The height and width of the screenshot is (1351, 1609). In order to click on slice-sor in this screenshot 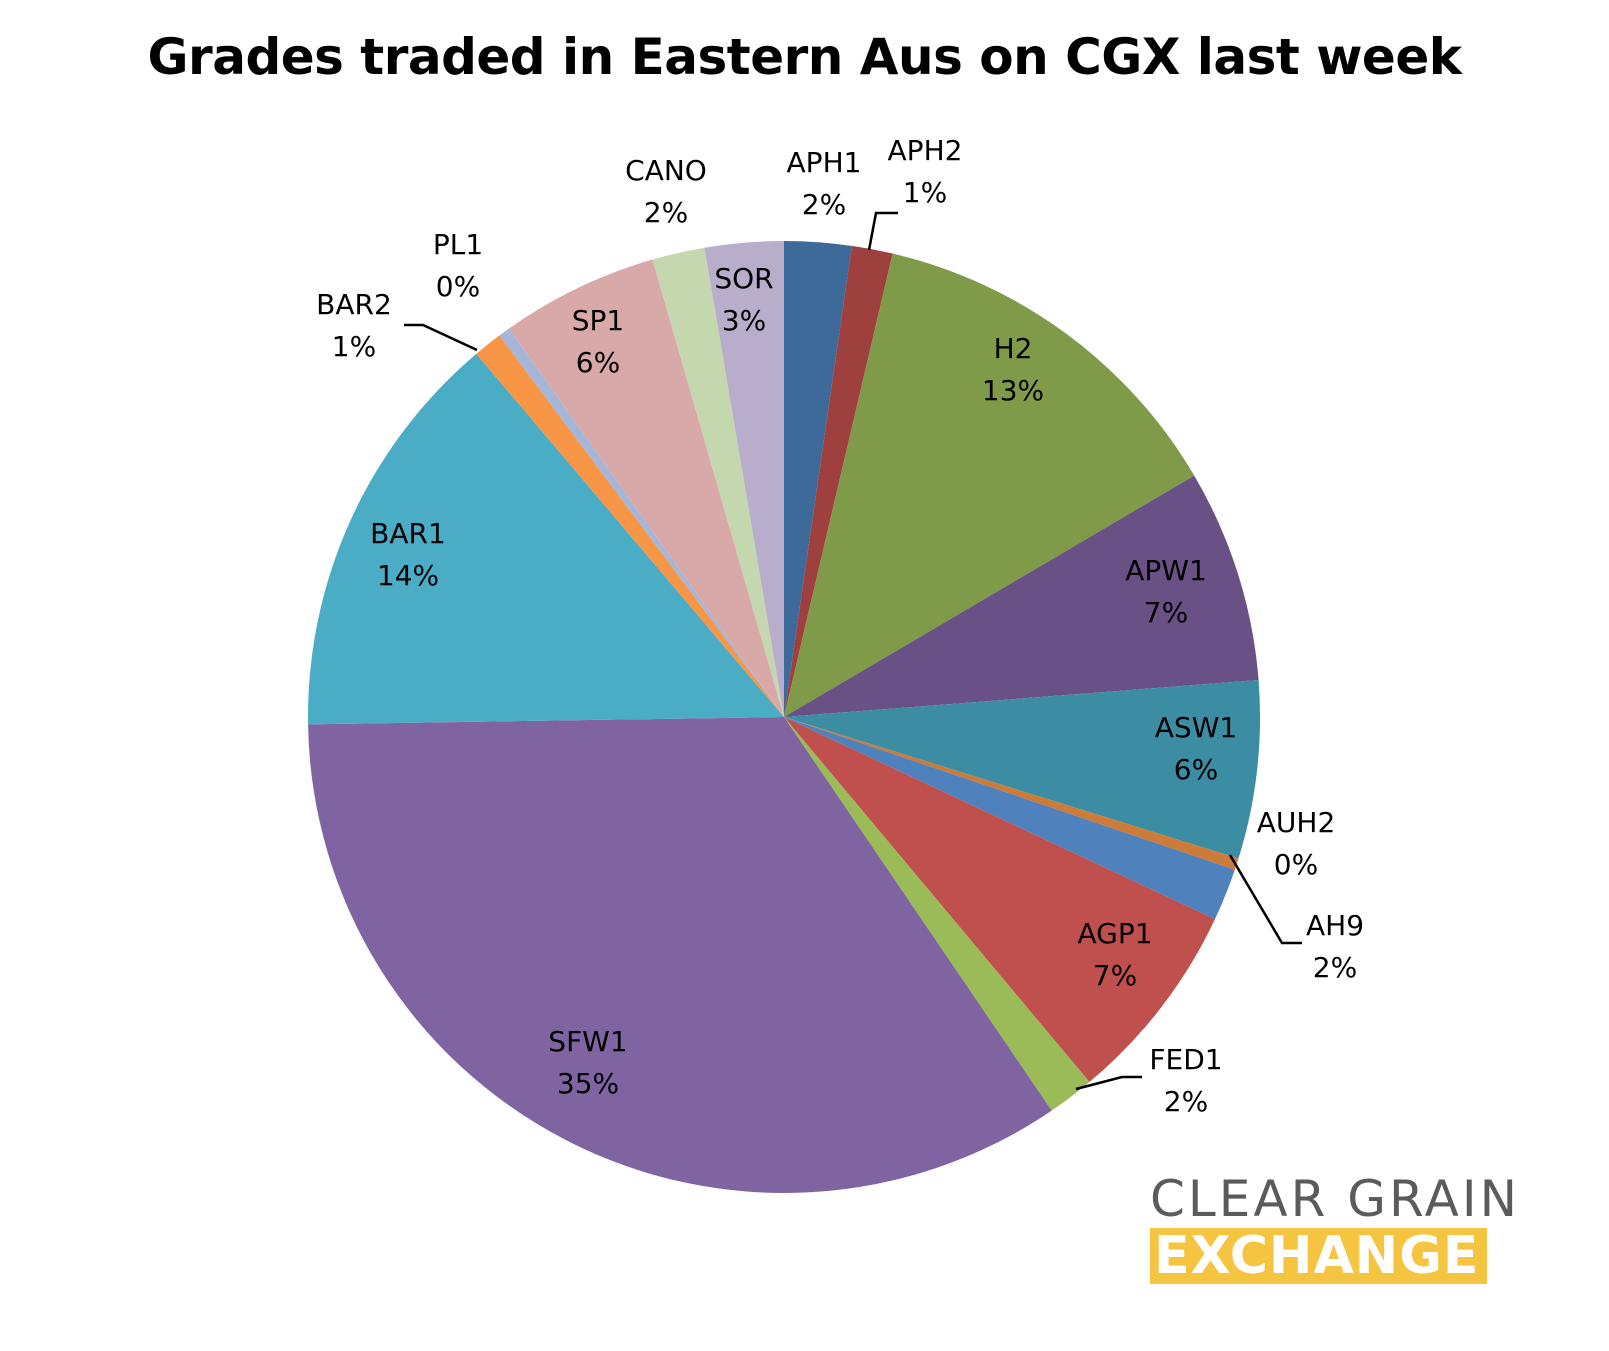, I will do `click(744, 479)`.